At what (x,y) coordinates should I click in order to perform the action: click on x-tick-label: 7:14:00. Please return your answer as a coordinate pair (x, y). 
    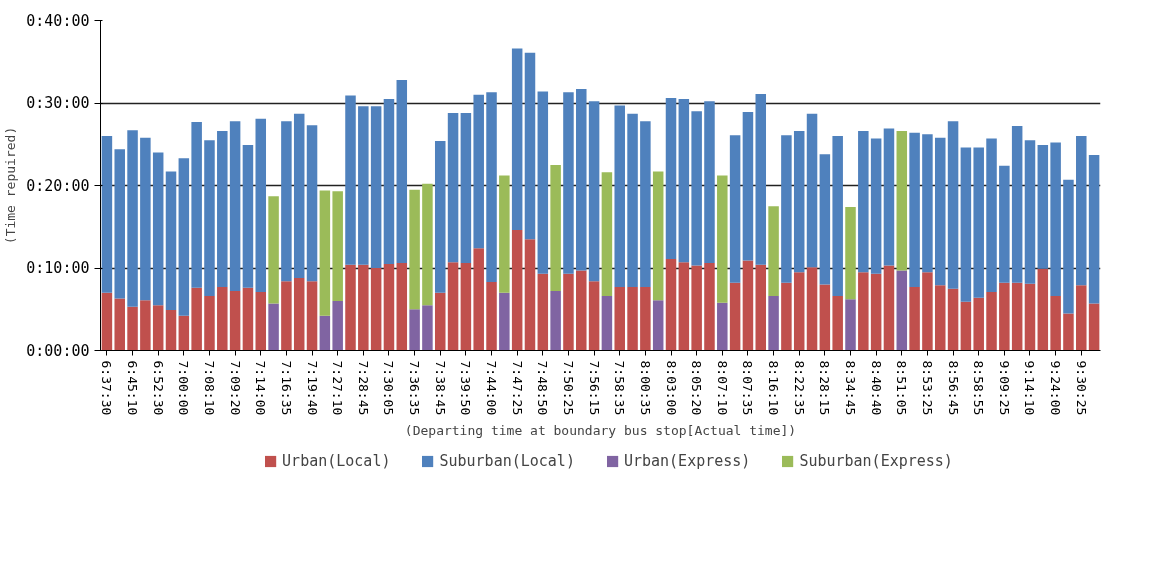
    Looking at the image, I should click on (261, 388).